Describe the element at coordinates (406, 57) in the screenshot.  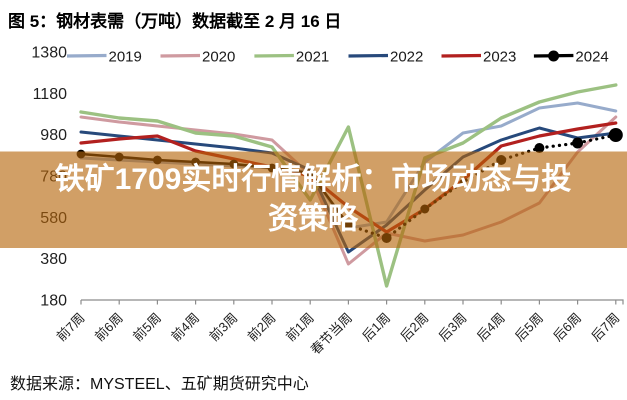
I see `svg-text: 2022` at that location.